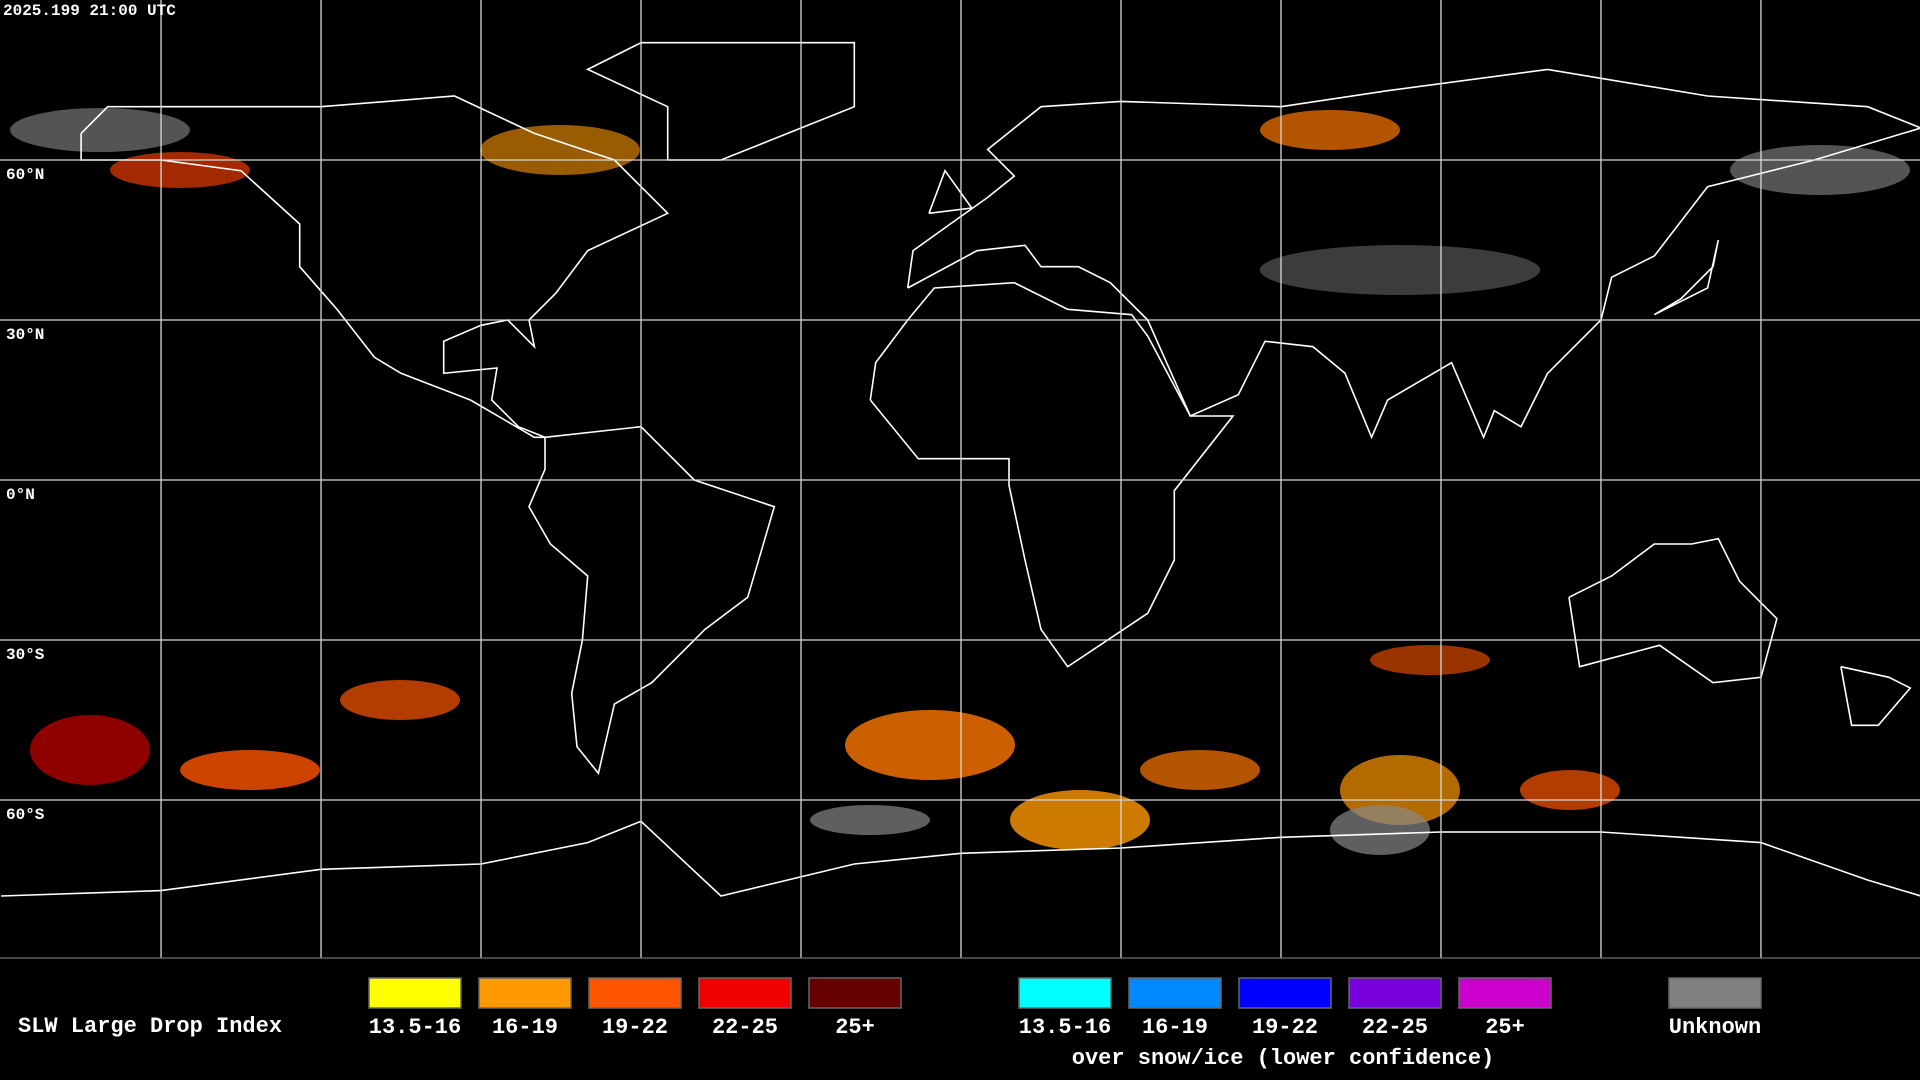 This screenshot has width=1920, height=1080. Describe the element at coordinates (150, 1026) in the screenshot. I see `legend-title: SLW Large Drop Index` at that location.